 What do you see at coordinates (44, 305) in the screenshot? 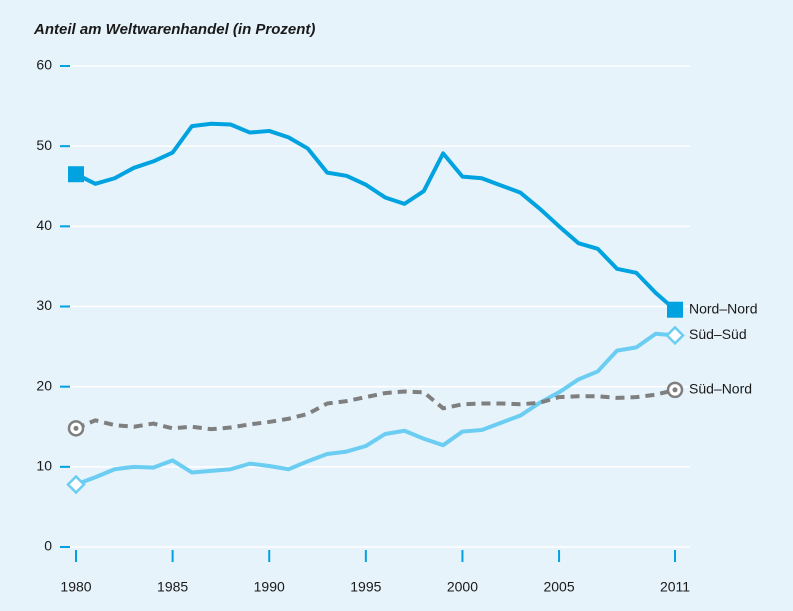
I see `y-tick-label: 30` at bounding box center [44, 305].